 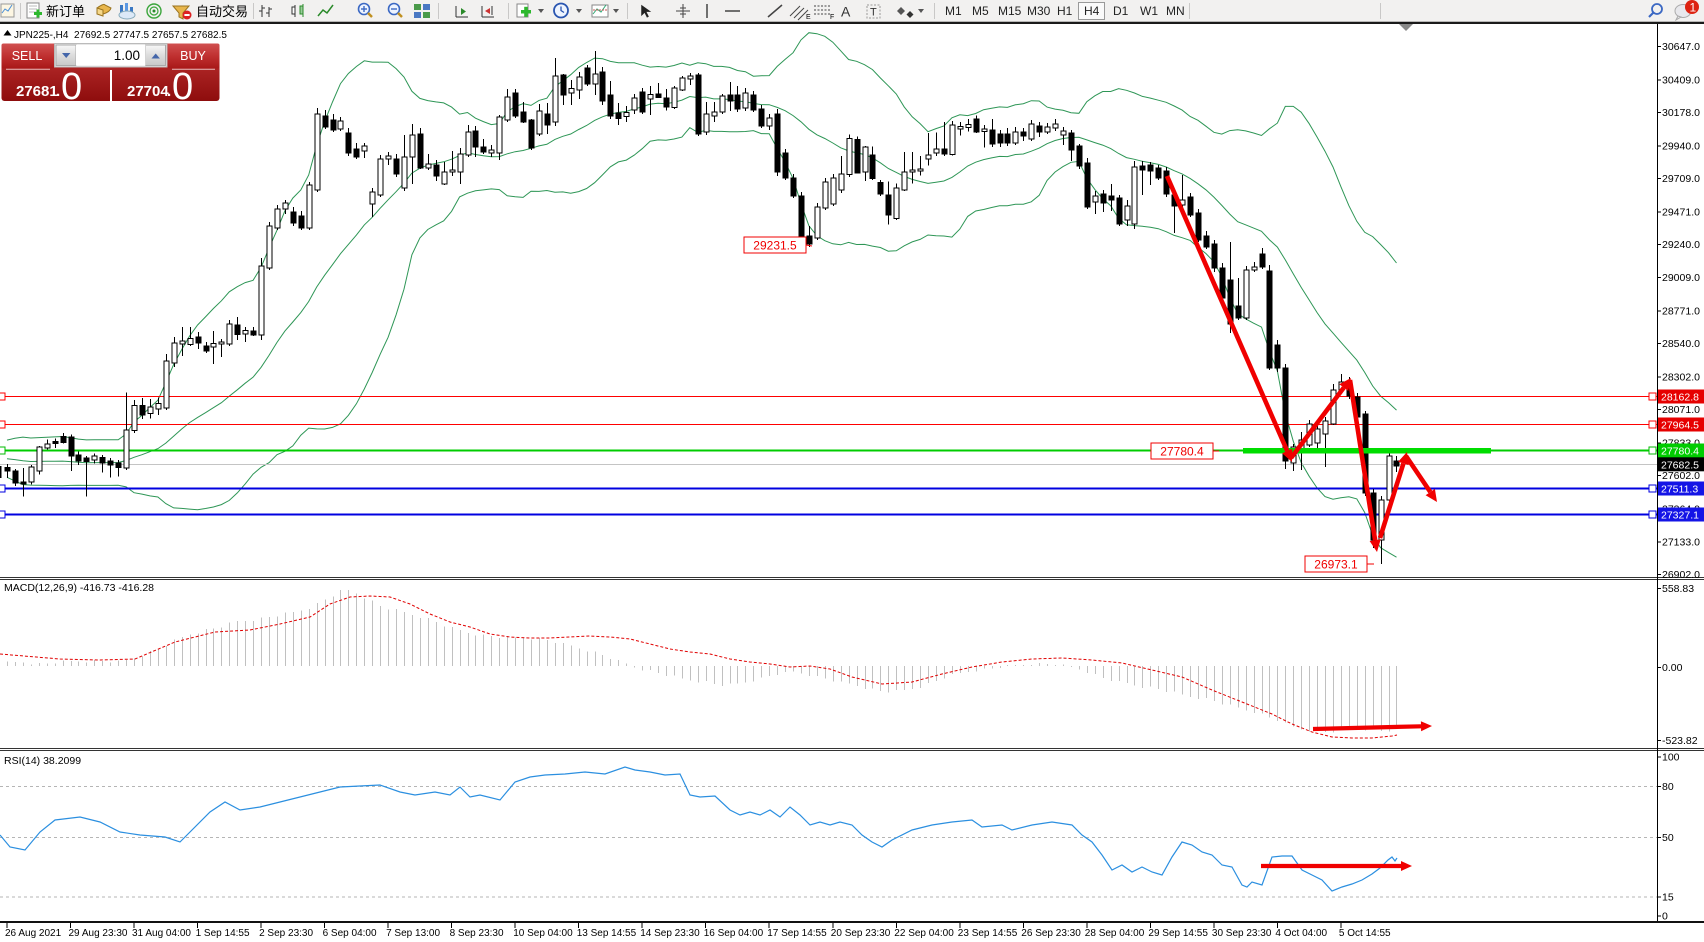 I want to click on svg-text: 29940.0, so click(x=1681, y=147).